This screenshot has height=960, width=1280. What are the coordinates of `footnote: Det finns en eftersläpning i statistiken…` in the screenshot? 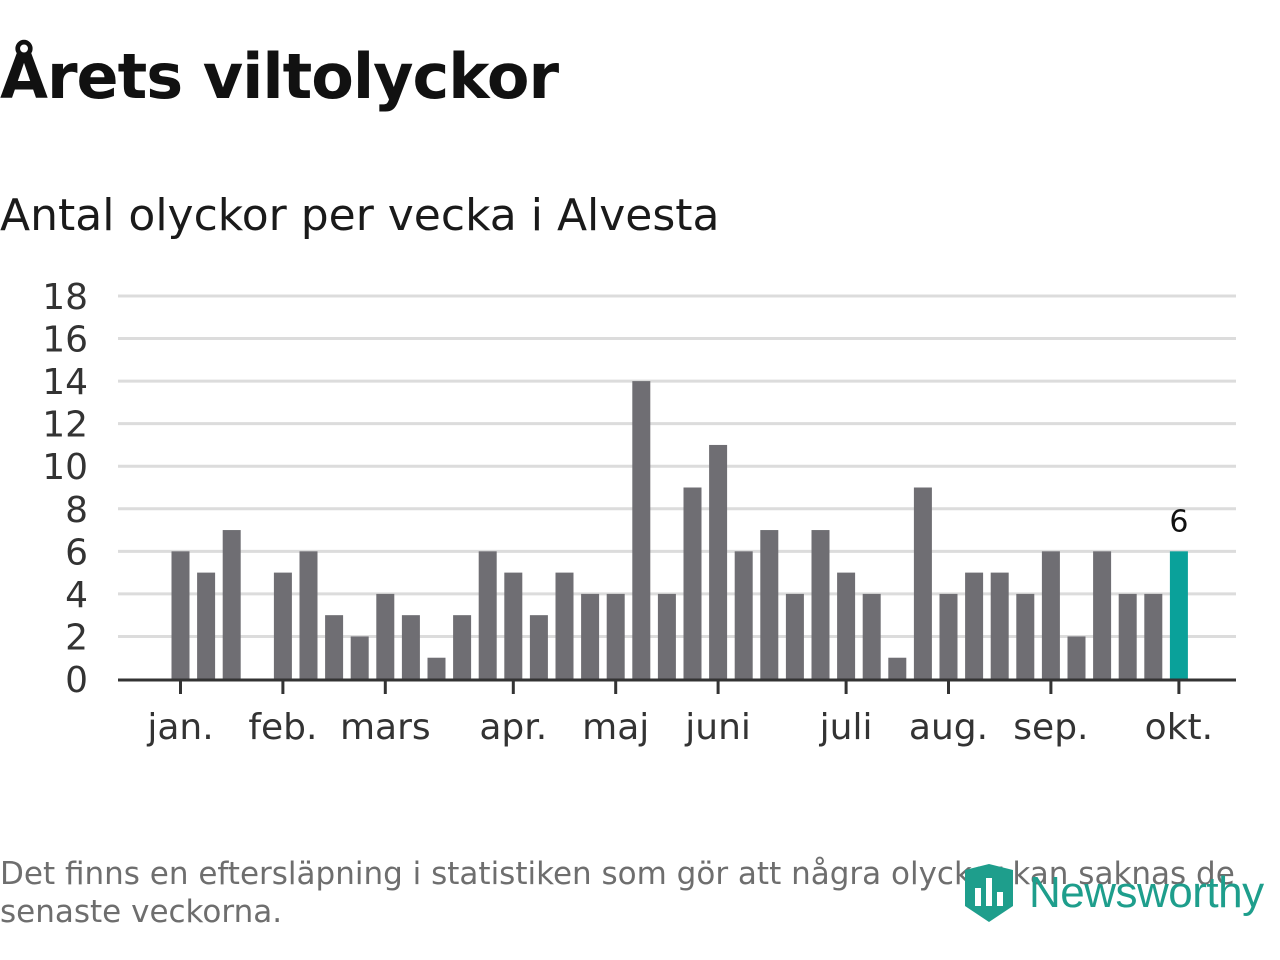 It's located at (617, 893).